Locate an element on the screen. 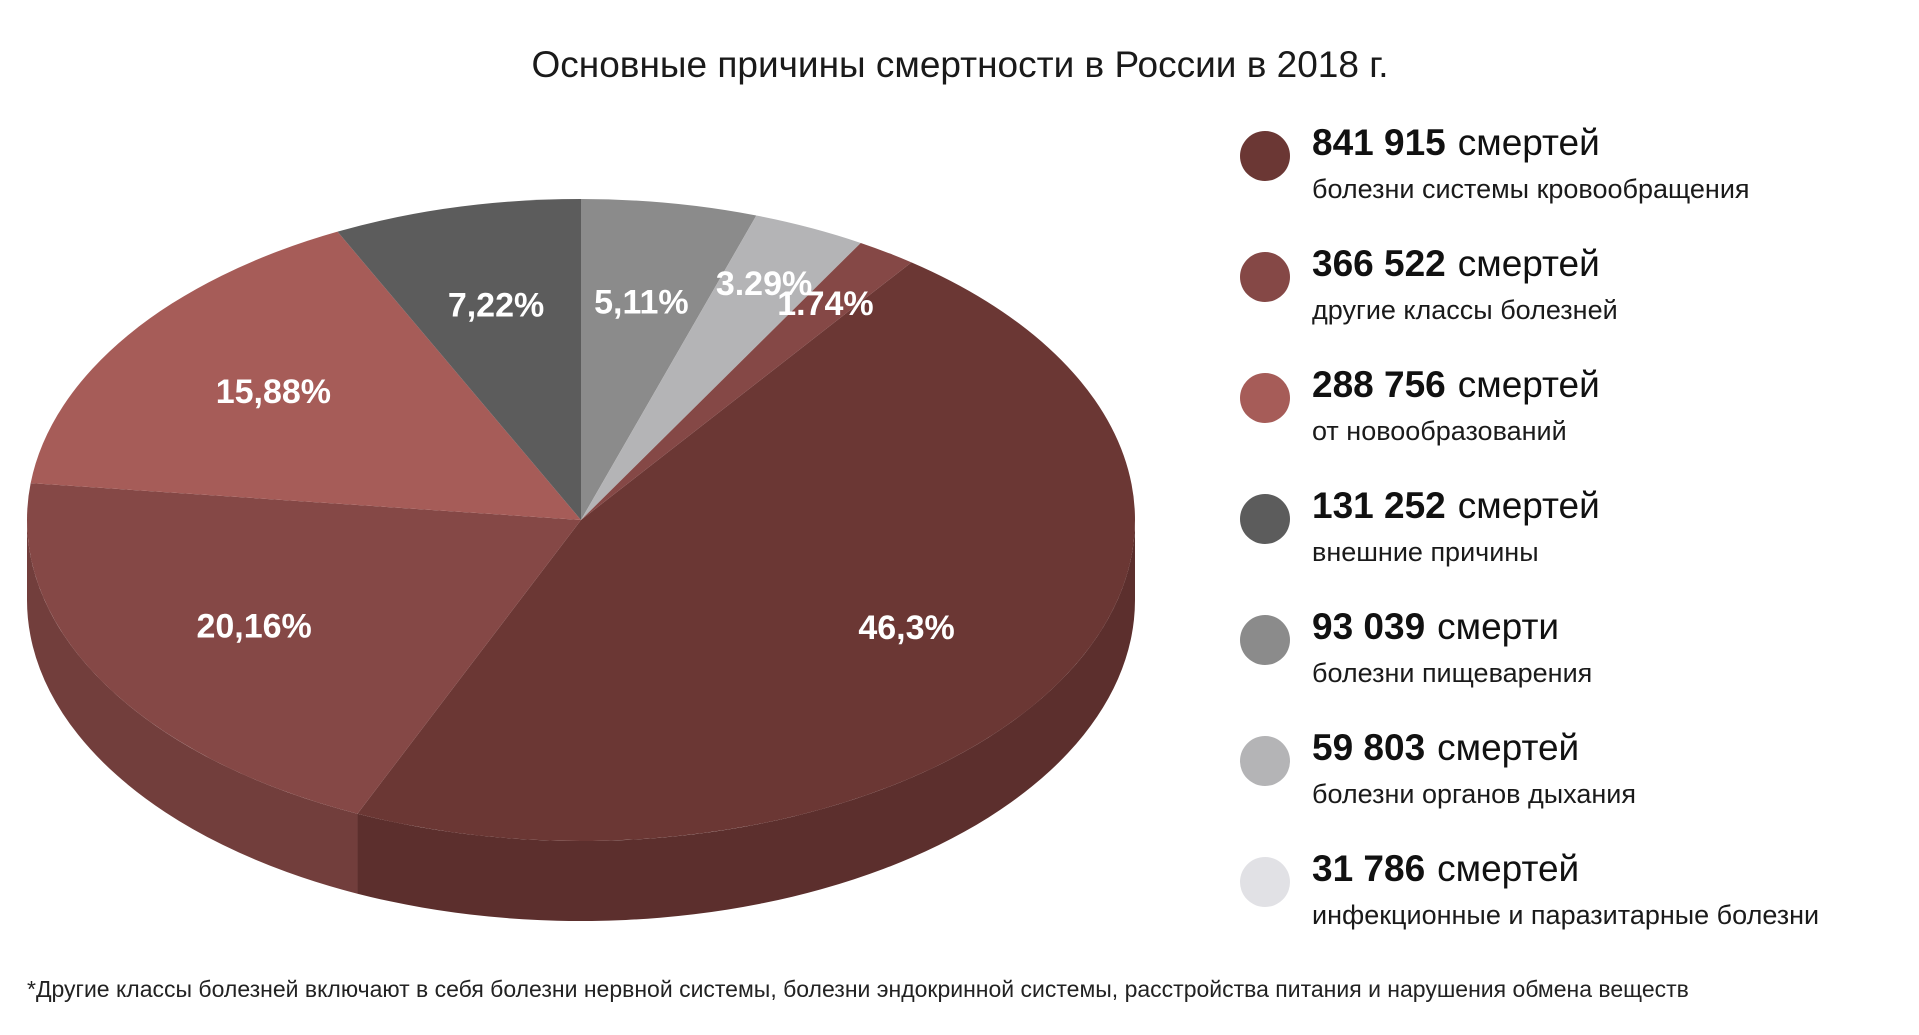  slice-label: 7,22% is located at coordinates (496, 305).